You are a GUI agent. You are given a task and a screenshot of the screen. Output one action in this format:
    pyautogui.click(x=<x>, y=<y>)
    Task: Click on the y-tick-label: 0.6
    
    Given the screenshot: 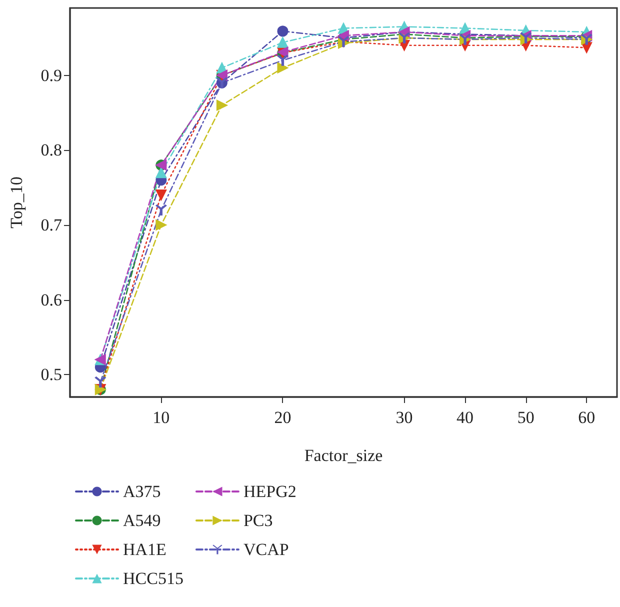 What is the action you would take?
    pyautogui.click(x=51, y=300)
    